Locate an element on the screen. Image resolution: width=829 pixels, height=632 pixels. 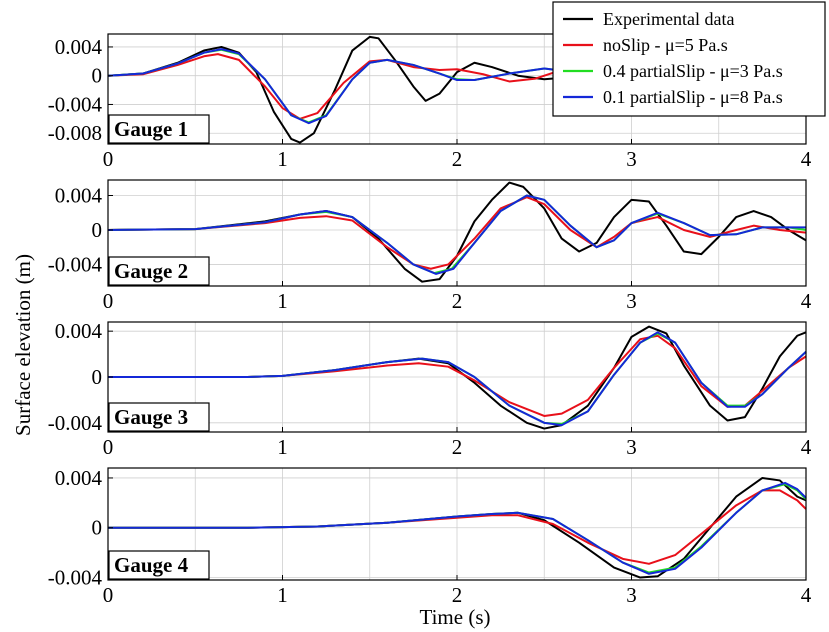
x-axis-label: Time (s) is located at coordinates (455, 617).